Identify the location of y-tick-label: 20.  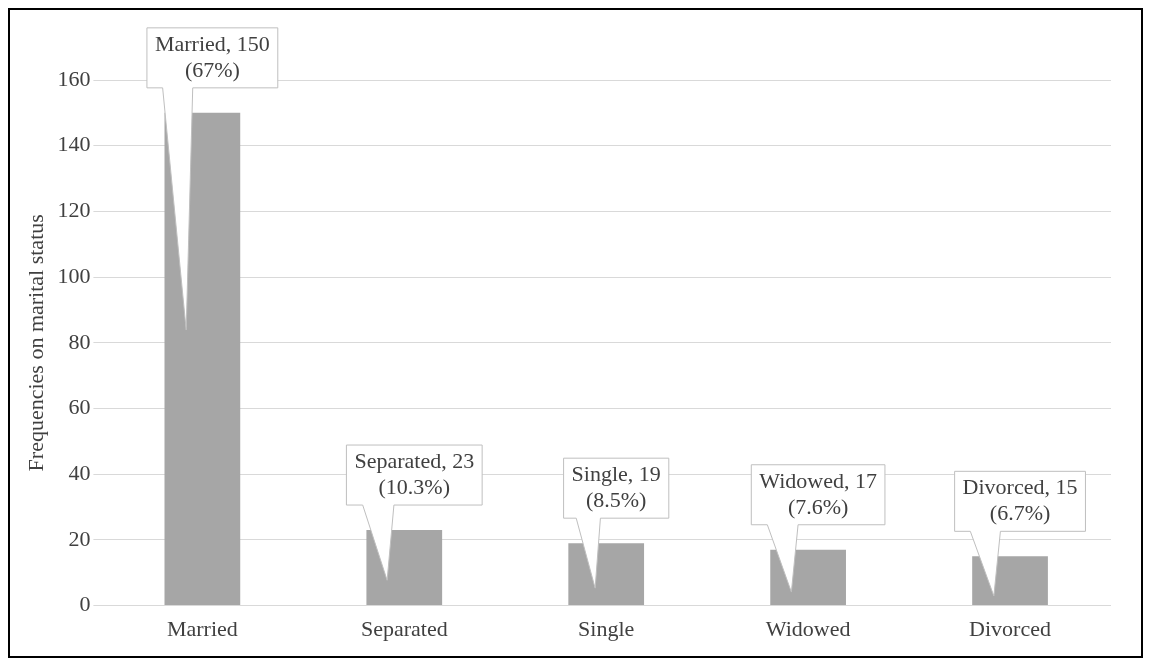
(79, 538).